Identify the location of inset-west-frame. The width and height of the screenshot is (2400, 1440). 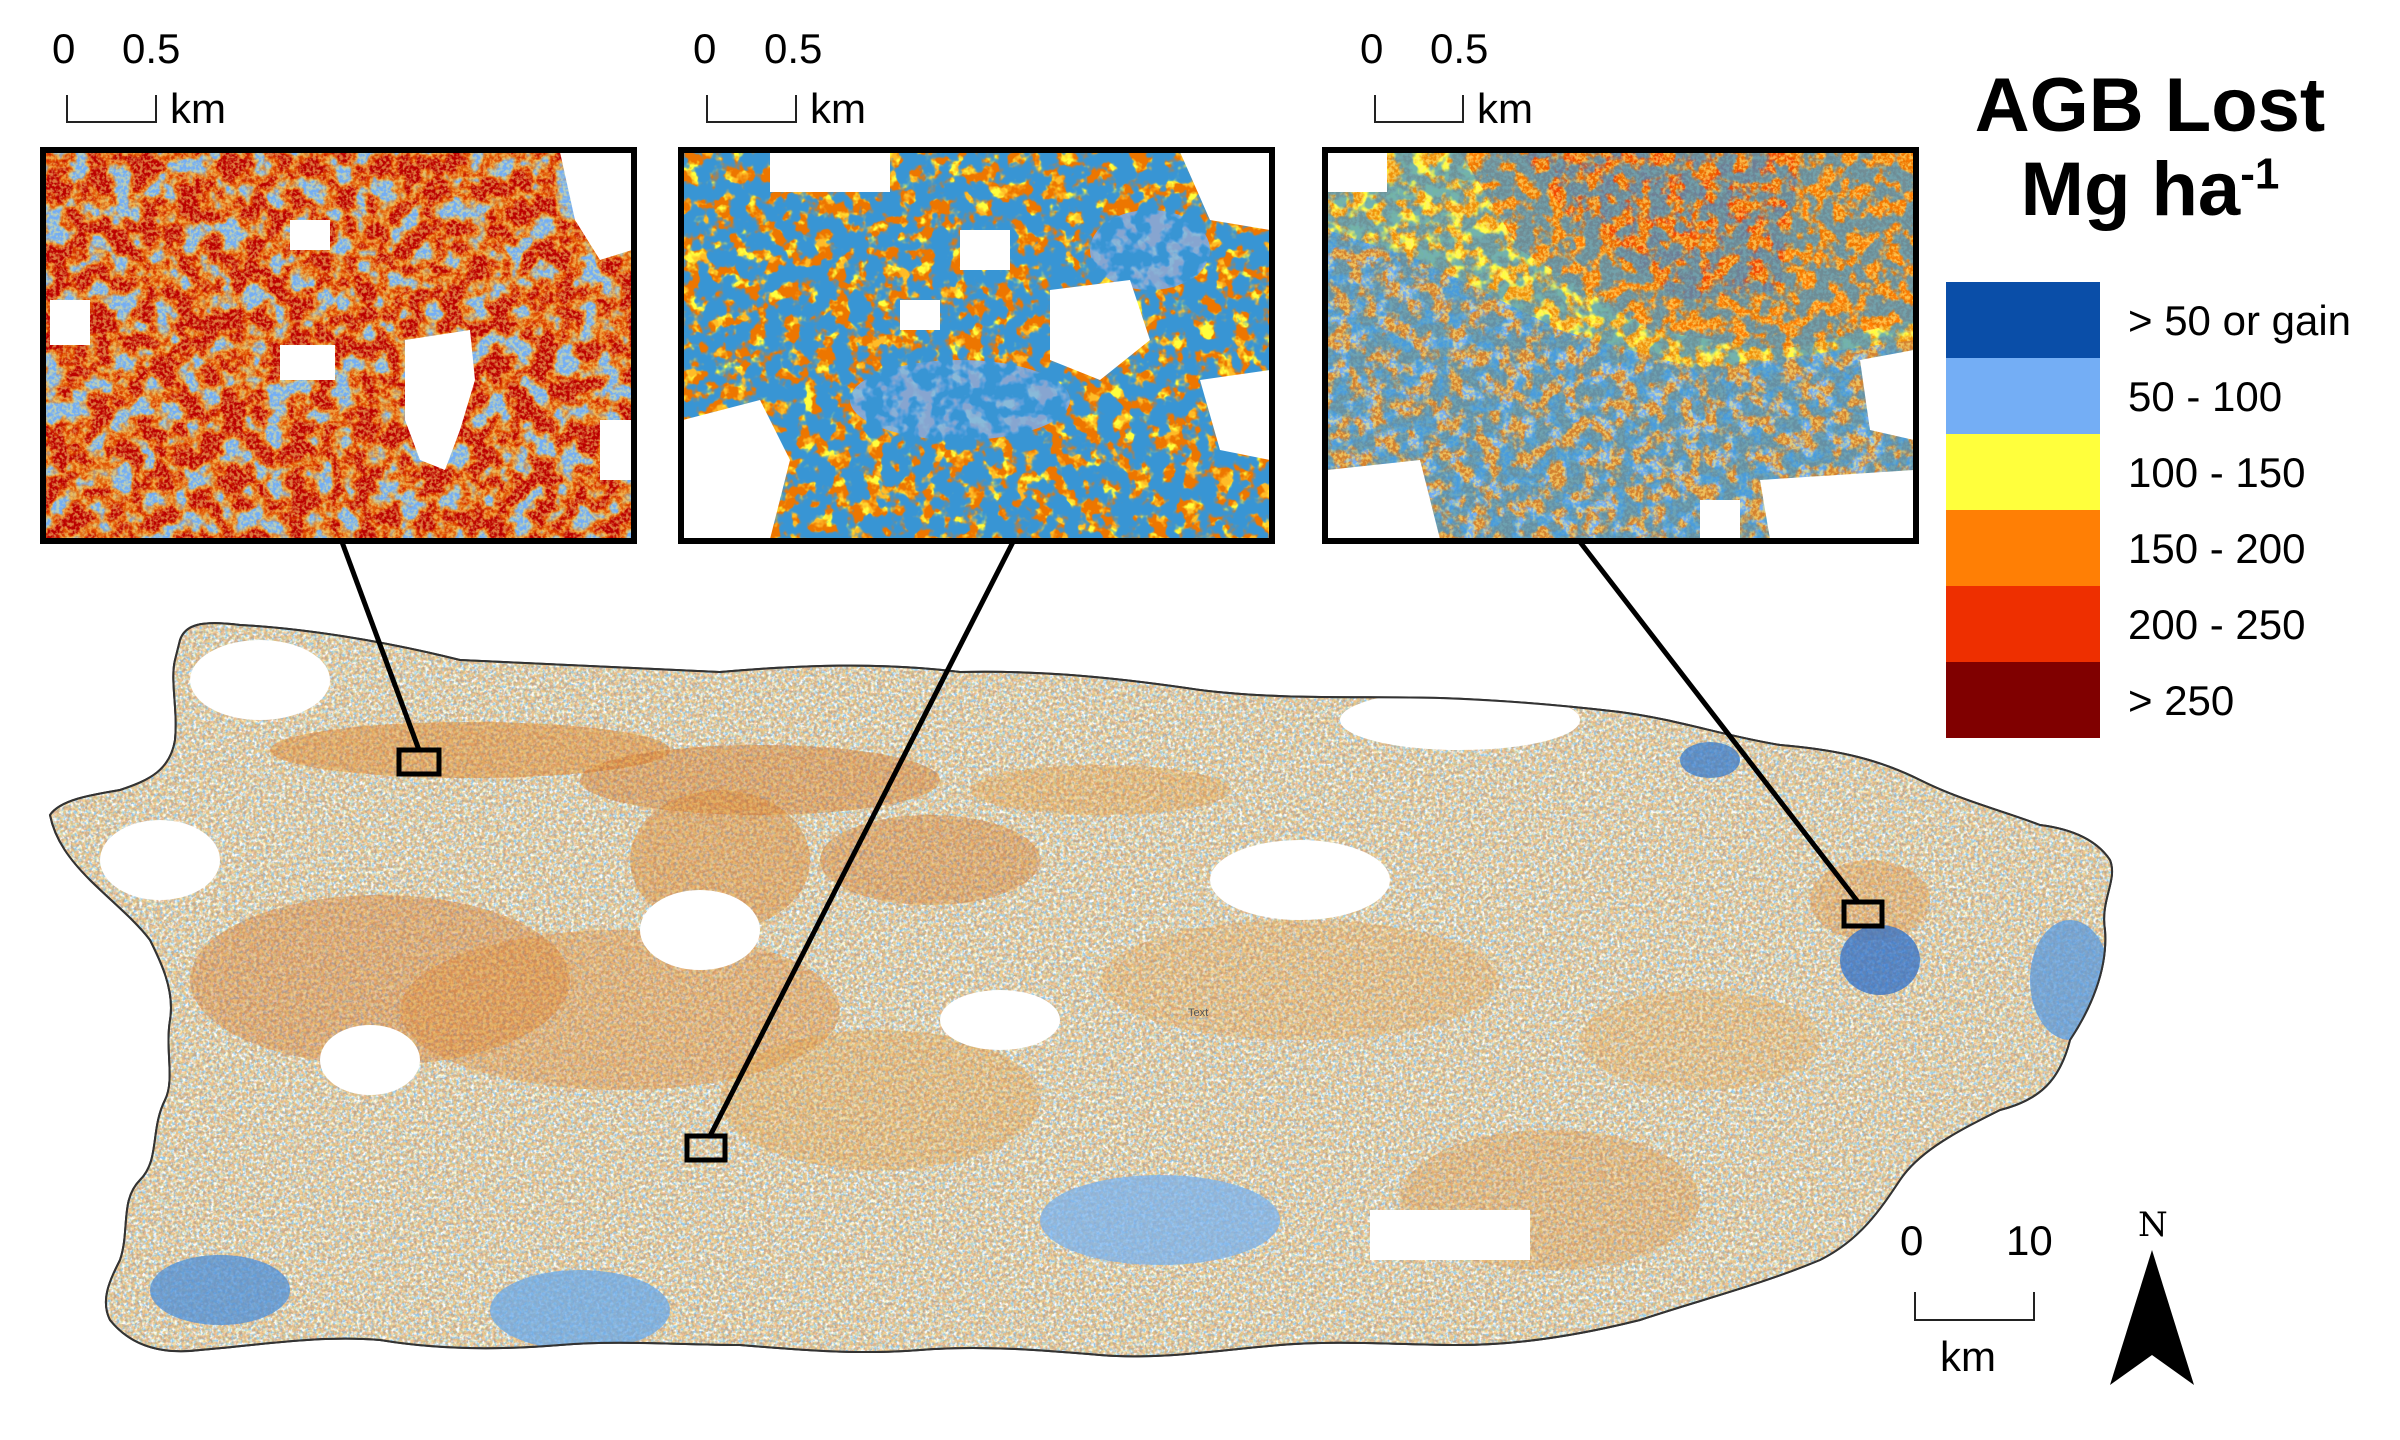
(338, 345).